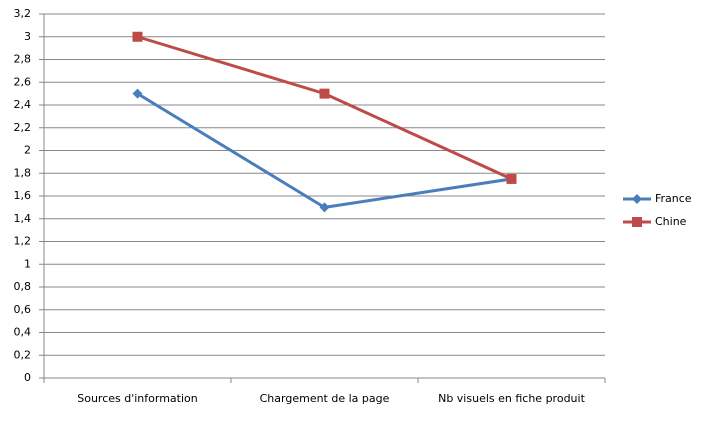 This screenshot has width=706, height=422. What do you see at coordinates (23, 286) in the screenshot?
I see `y-tick-label: 0,8` at bounding box center [23, 286].